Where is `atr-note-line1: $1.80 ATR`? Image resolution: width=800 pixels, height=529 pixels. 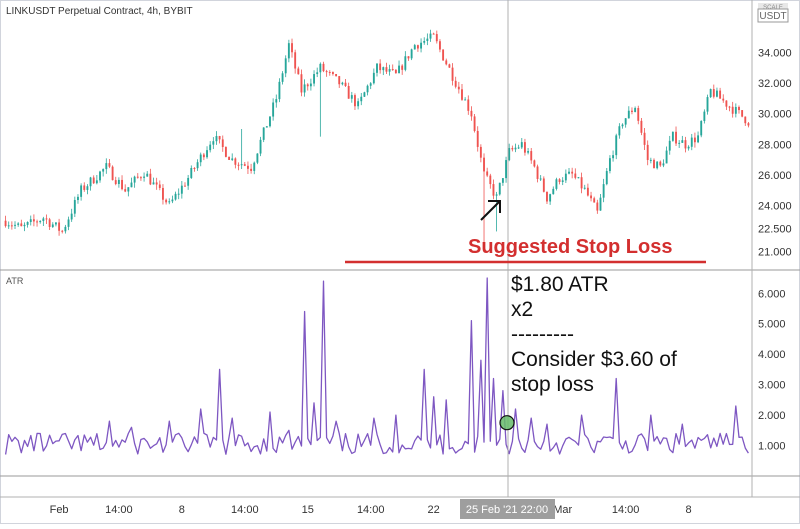
atr-note-line1: $1.80 ATR is located at coordinates (560, 284).